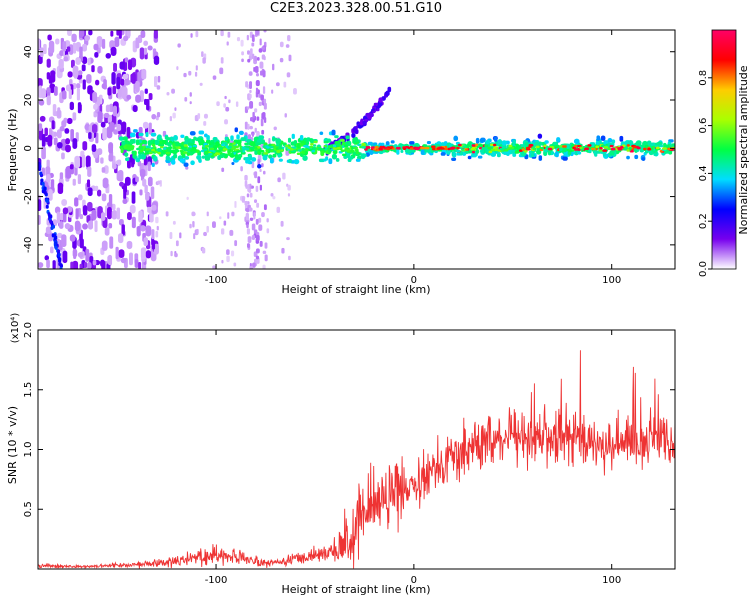  What do you see at coordinates (355, 589) in the screenshot?
I see `snr-x-axis-label: Height of straight line (km)` at bounding box center [355, 589].